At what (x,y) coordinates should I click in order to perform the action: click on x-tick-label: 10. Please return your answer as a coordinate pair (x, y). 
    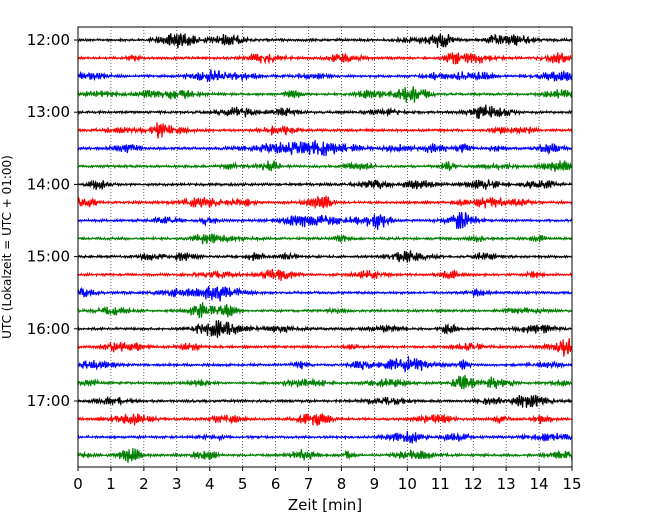
    Looking at the image, I should click on (407, 484).